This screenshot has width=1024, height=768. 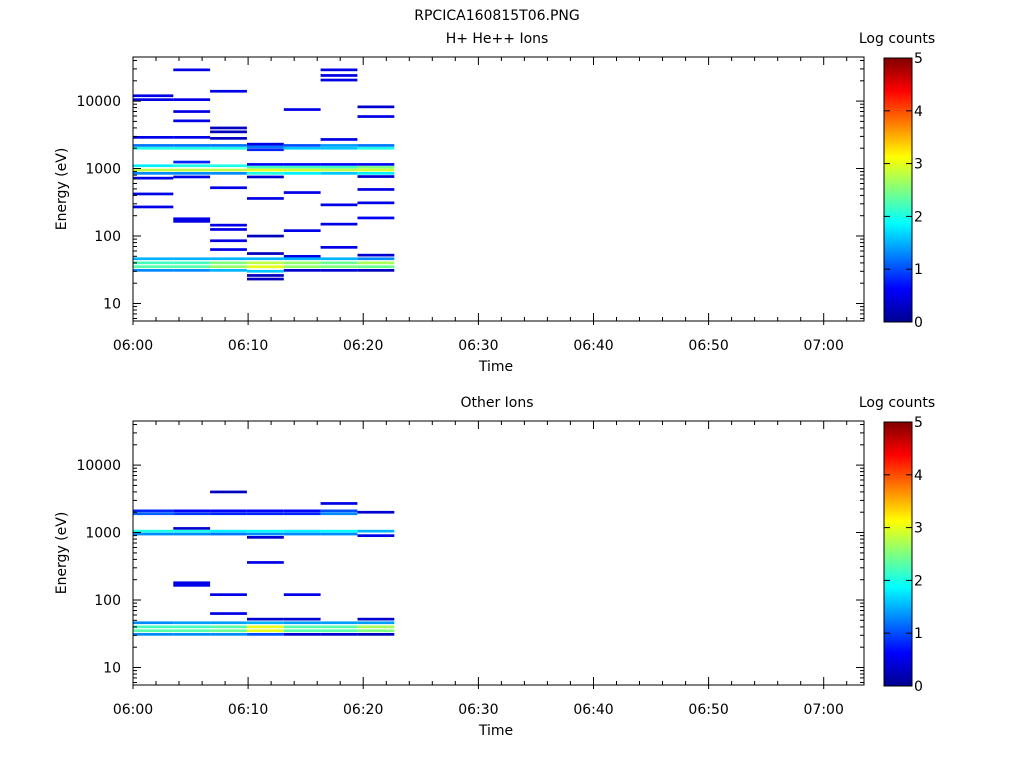 I want to click on colorbar-ticks: 0 1 2 3 4 5, so click(x=903, y=555).